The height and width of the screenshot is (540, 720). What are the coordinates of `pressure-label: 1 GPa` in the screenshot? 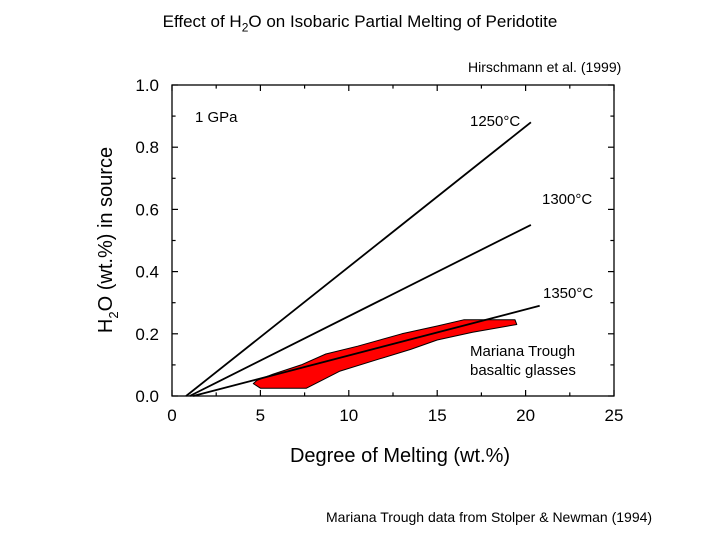 It's located at (216, 117).